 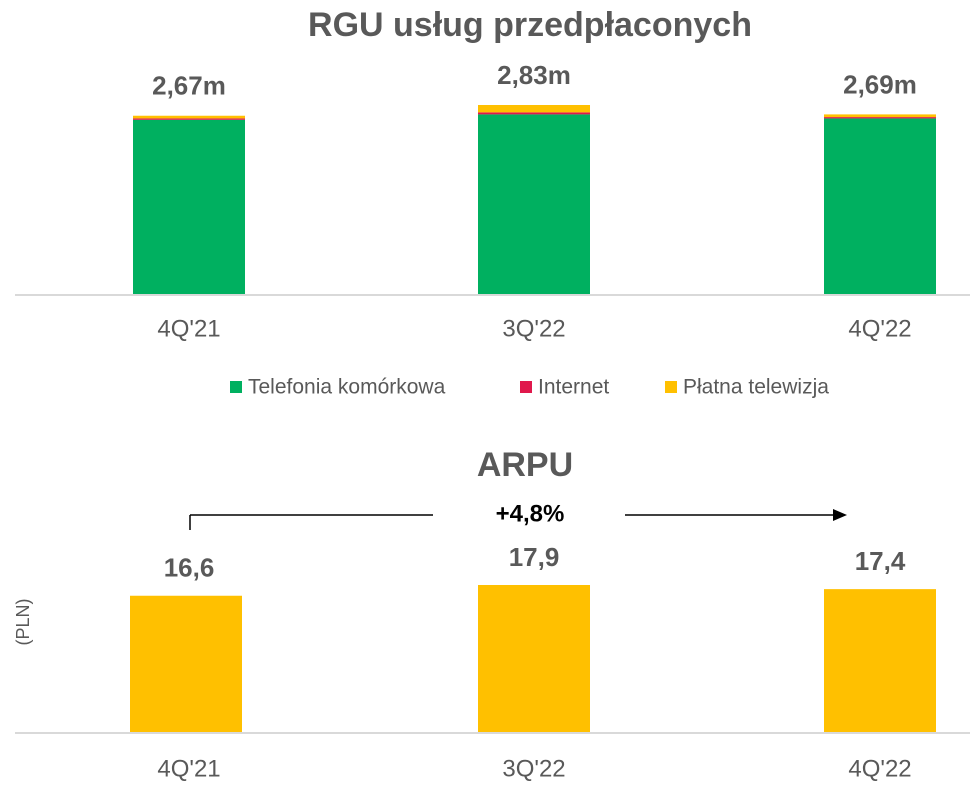 I want to click on y-axis-label: (PLN), so click(x=23, y=621).